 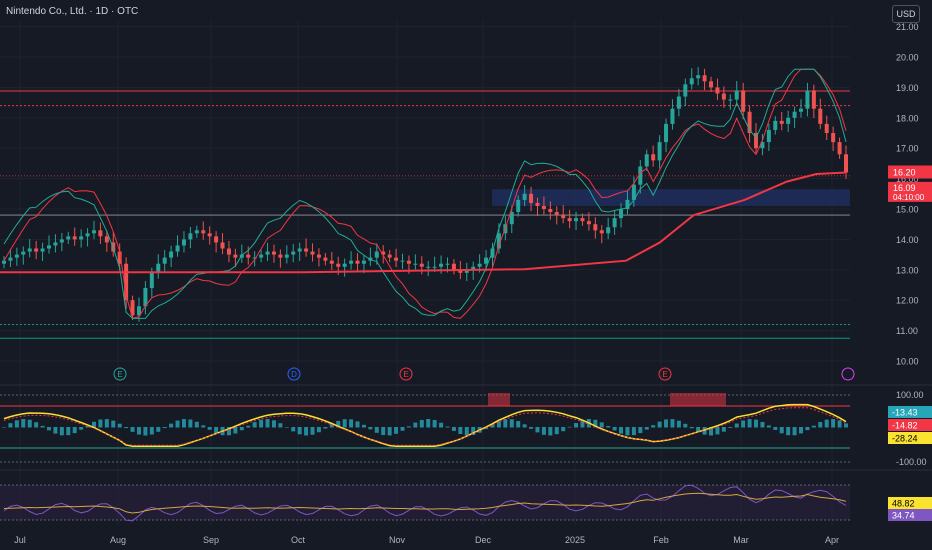 What do you see at coordinates (907, 149) in the screenshot?
I see `price-tick-label: 17.00` at bounding box center [907, 149].